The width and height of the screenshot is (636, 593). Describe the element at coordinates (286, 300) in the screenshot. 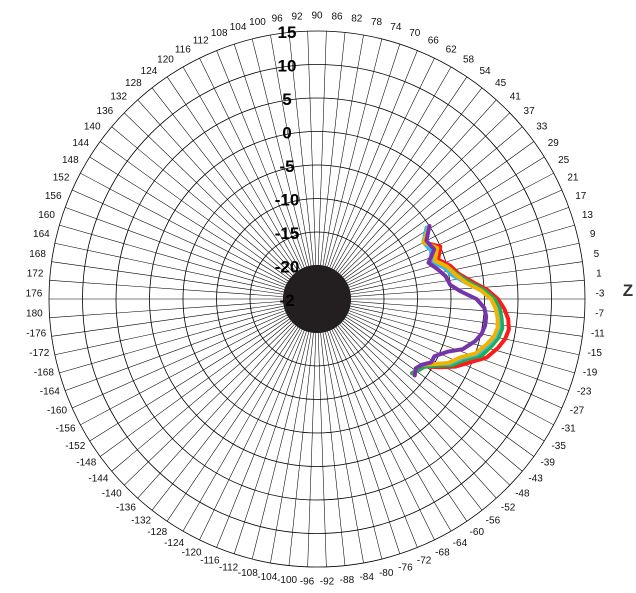

I see `radial-tick-label: -2` at that location.